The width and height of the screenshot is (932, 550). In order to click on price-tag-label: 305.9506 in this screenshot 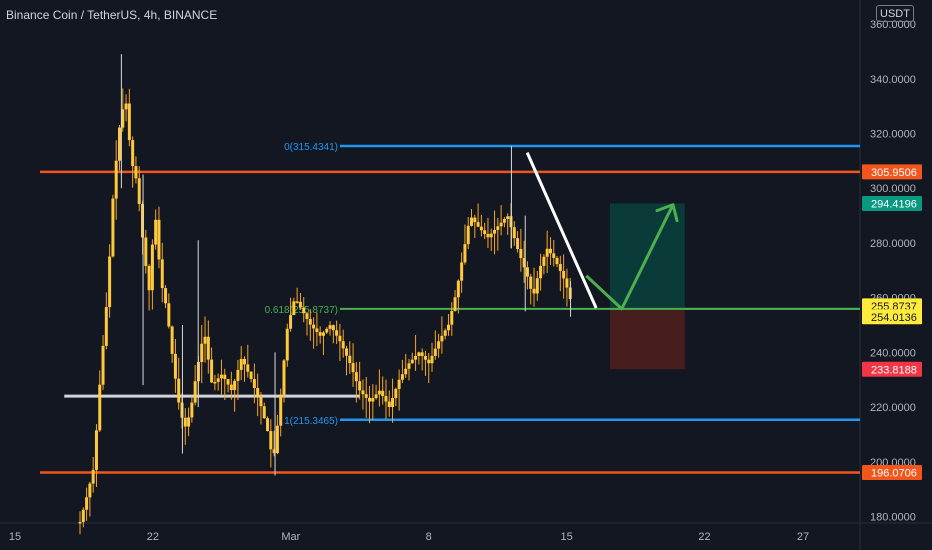, I will do `click(894, 173)`.